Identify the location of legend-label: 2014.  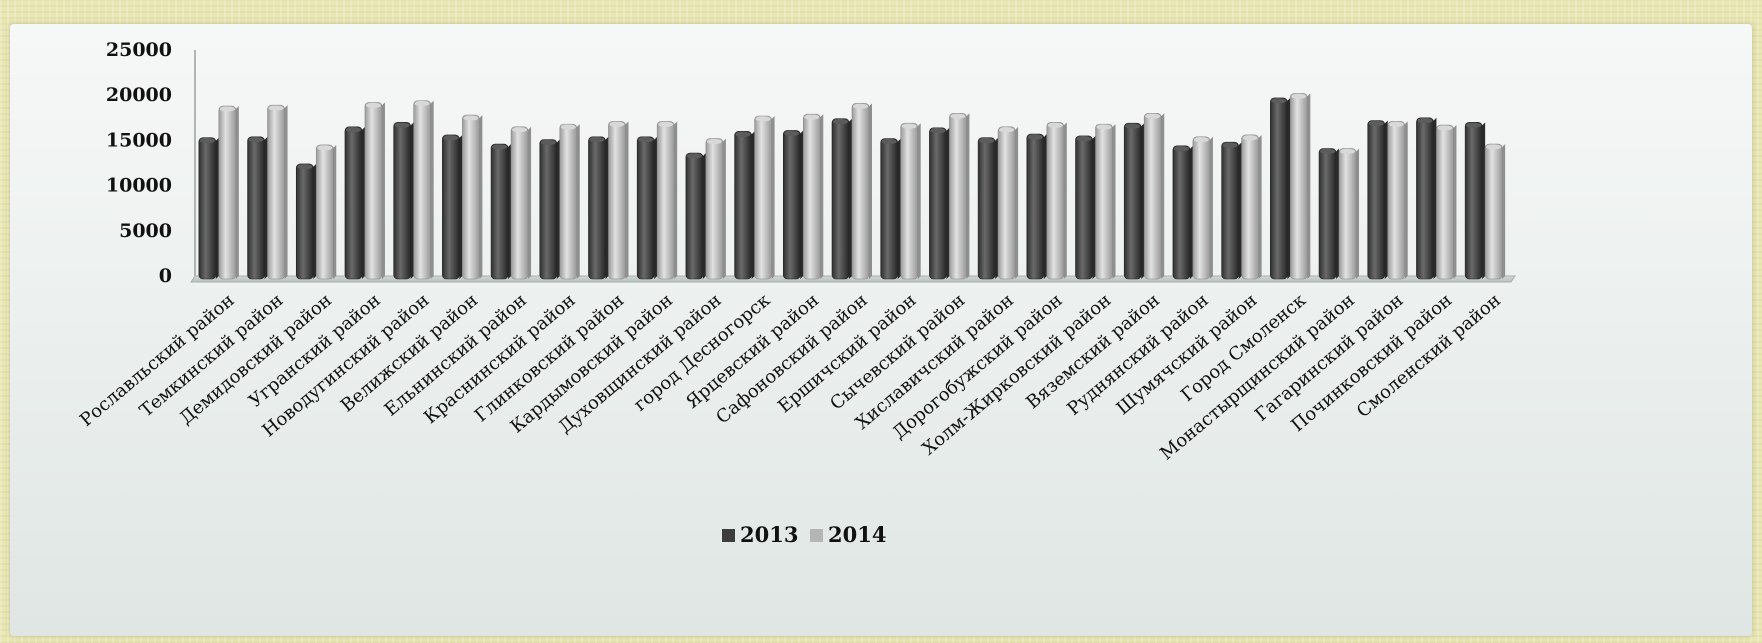
(857, 534).